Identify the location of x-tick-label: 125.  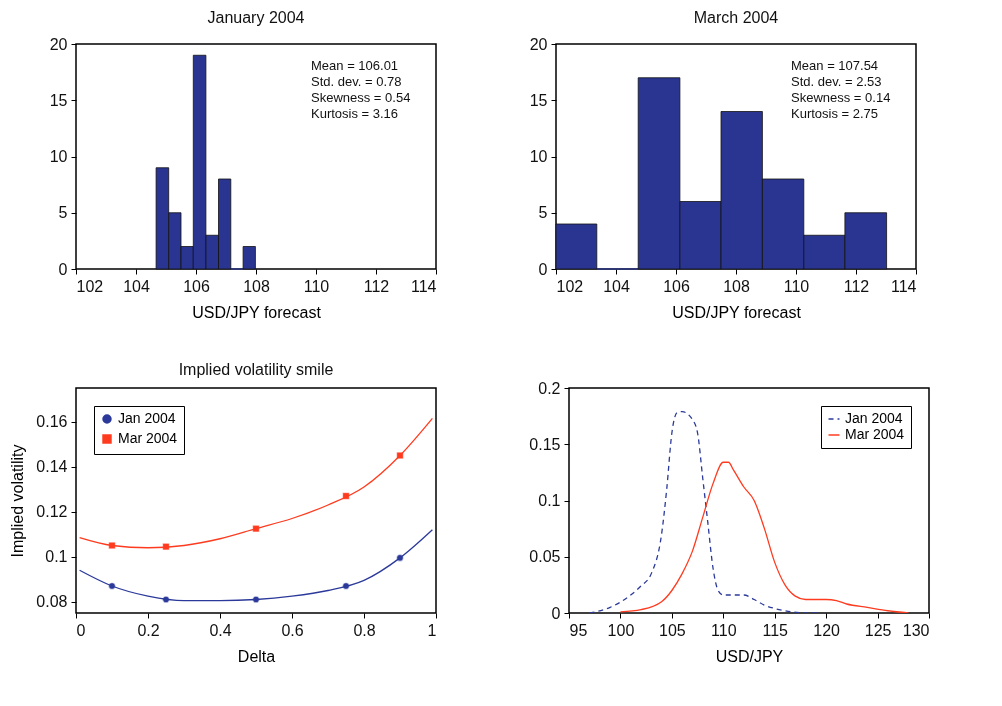
(878, 630).